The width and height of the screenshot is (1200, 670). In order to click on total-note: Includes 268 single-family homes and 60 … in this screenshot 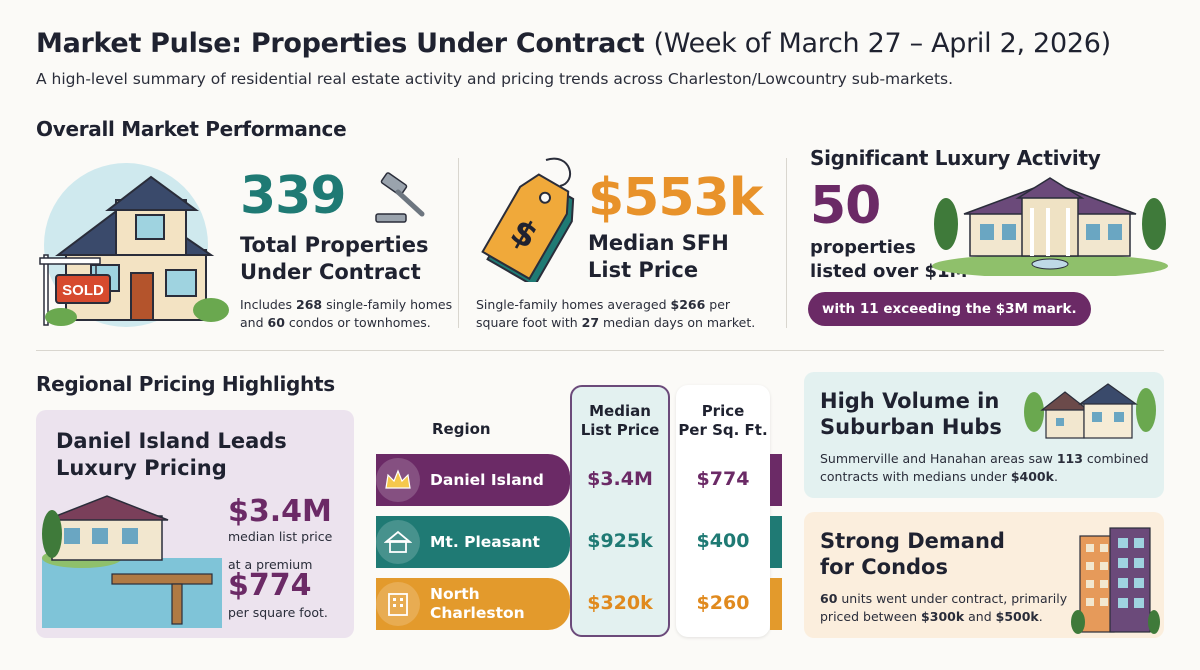, I will do `click(346, 313)`.